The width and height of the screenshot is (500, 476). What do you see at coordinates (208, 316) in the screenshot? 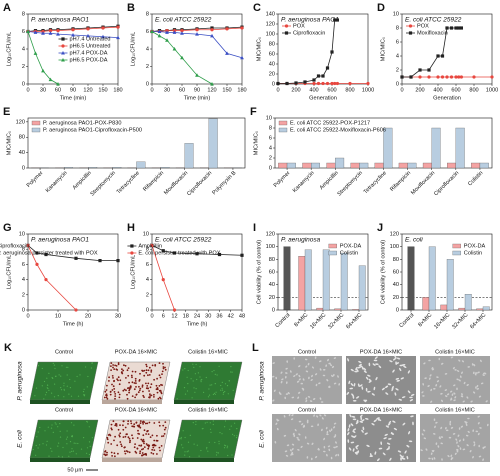
I see `x-tick-label: 30` at bounding box center [208, 316].